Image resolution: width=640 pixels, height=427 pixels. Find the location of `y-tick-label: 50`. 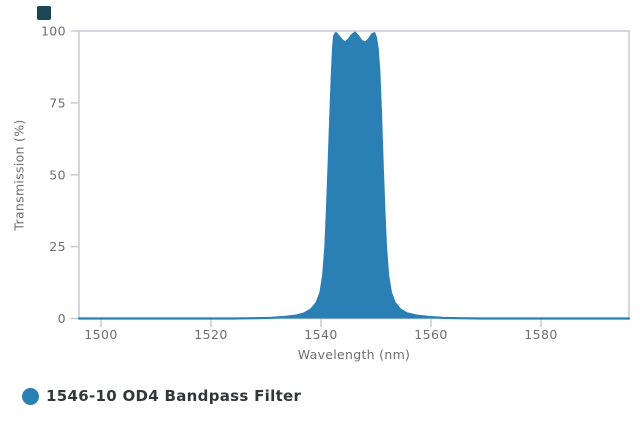

y-tick-label: 50 is located at coordinates (57, 174).